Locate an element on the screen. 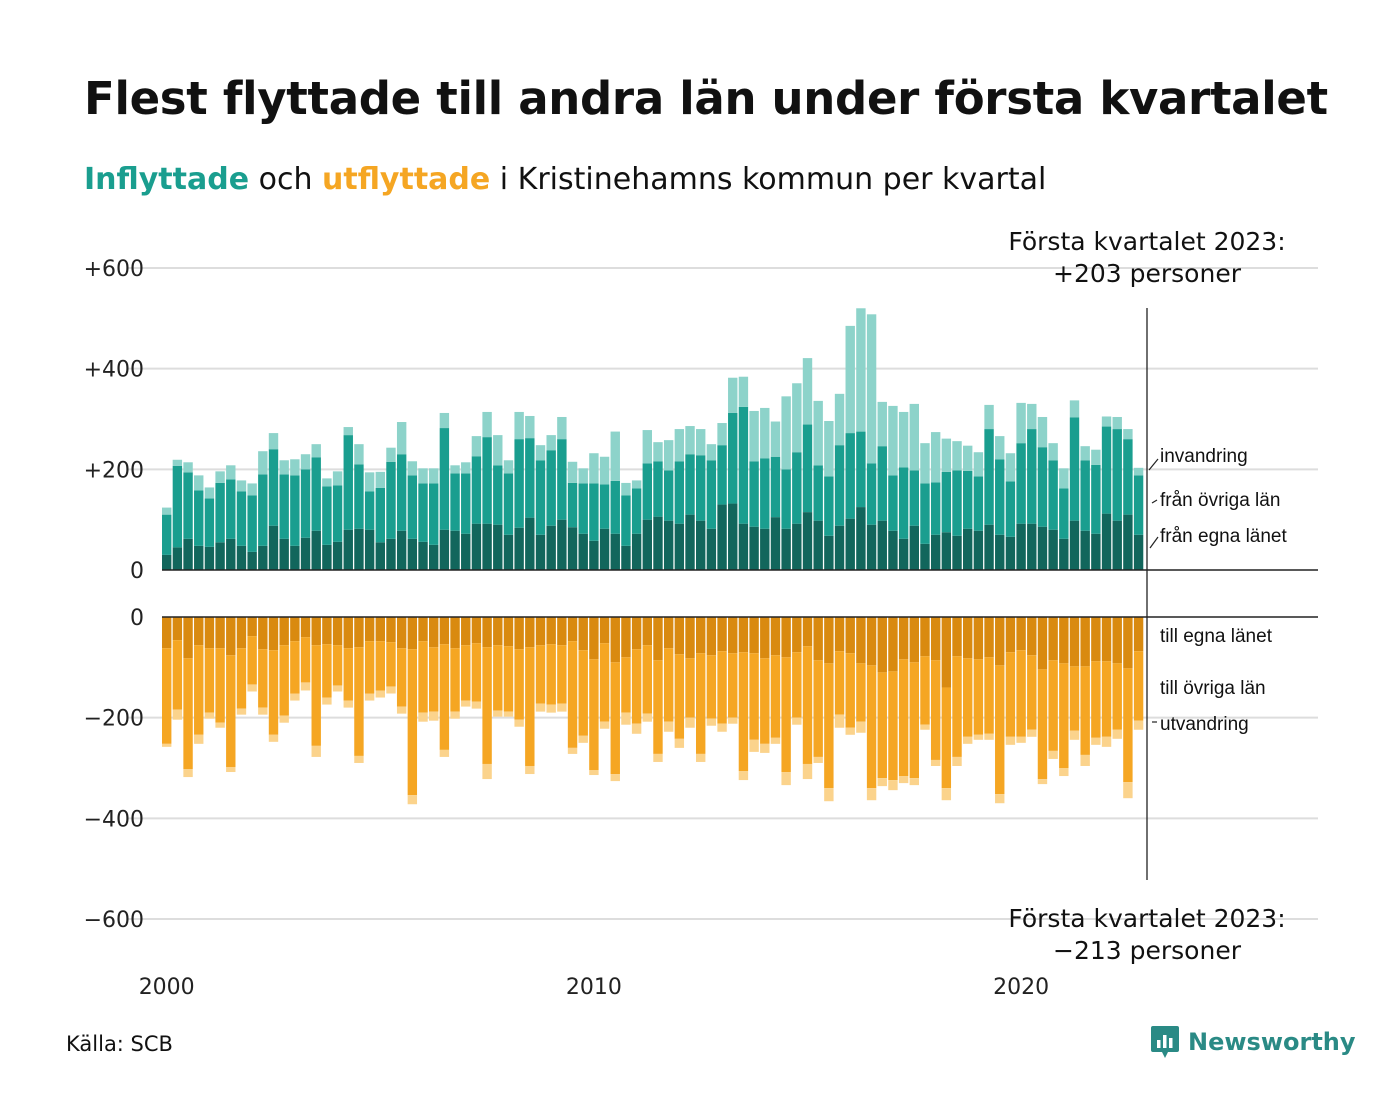  subtitle-och: och is located at coordinates (285, 179).